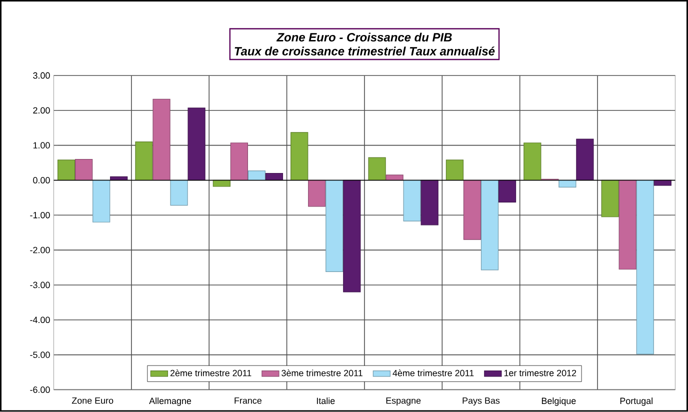 Image resolution: width=688 pixels, height=412 pixels. I want to click on y-tick-label: -6.00, so click(40, 389).